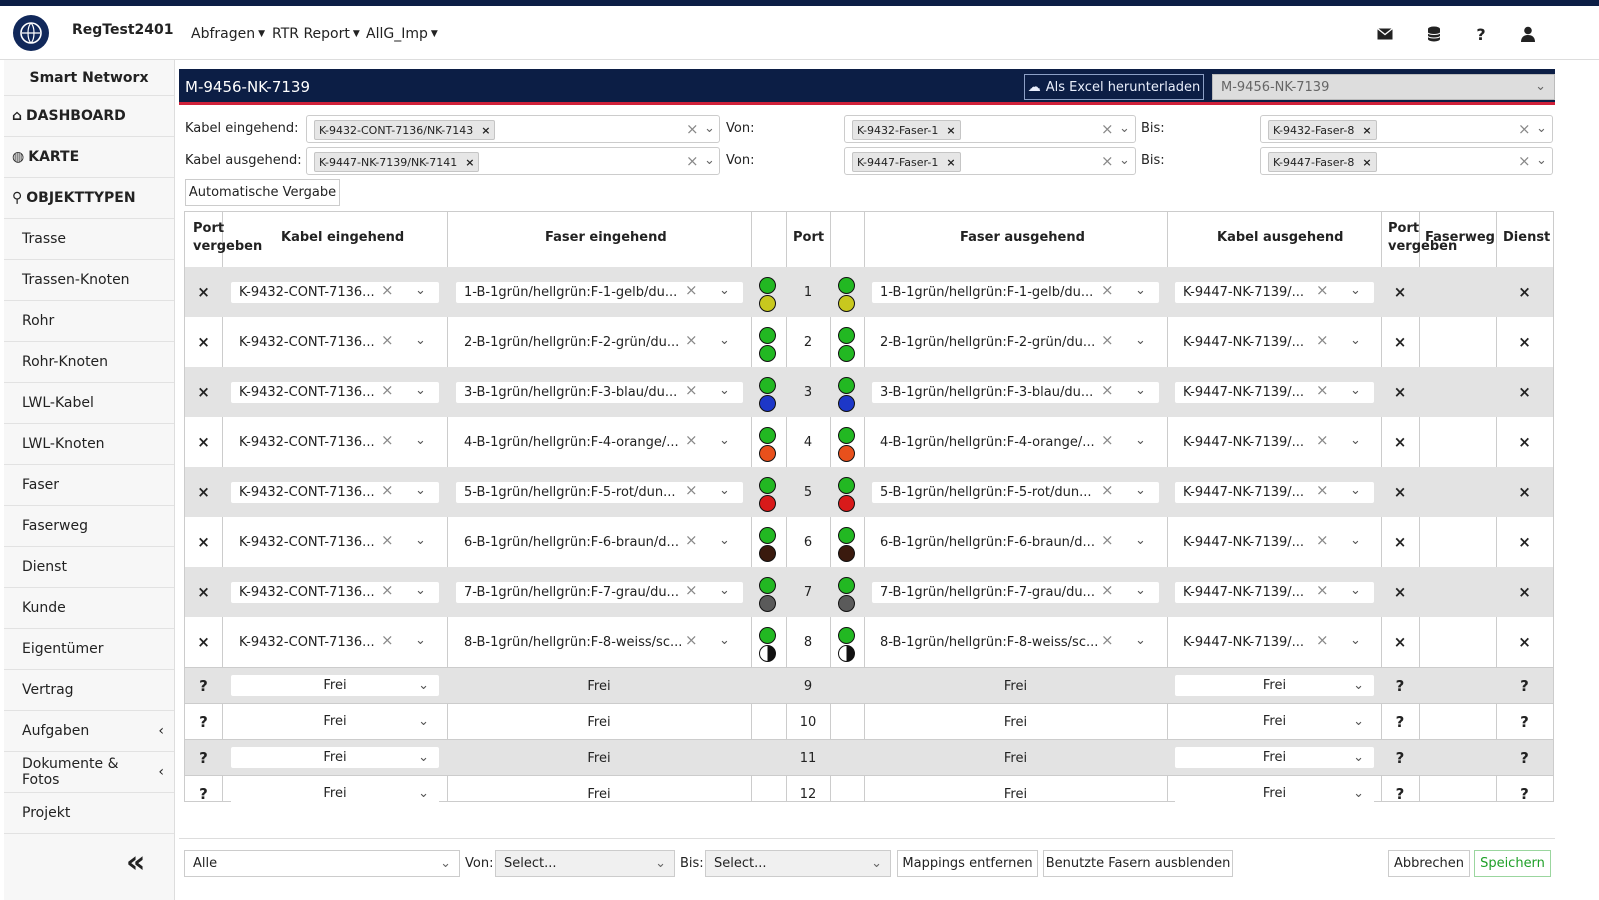 This screenshot has height=900, width=1599. I want to click on faser-ausgehend-select: 1-B-1grün/hellgrün:F-1-gelb/du... × ⌄, so click(1015, 292).